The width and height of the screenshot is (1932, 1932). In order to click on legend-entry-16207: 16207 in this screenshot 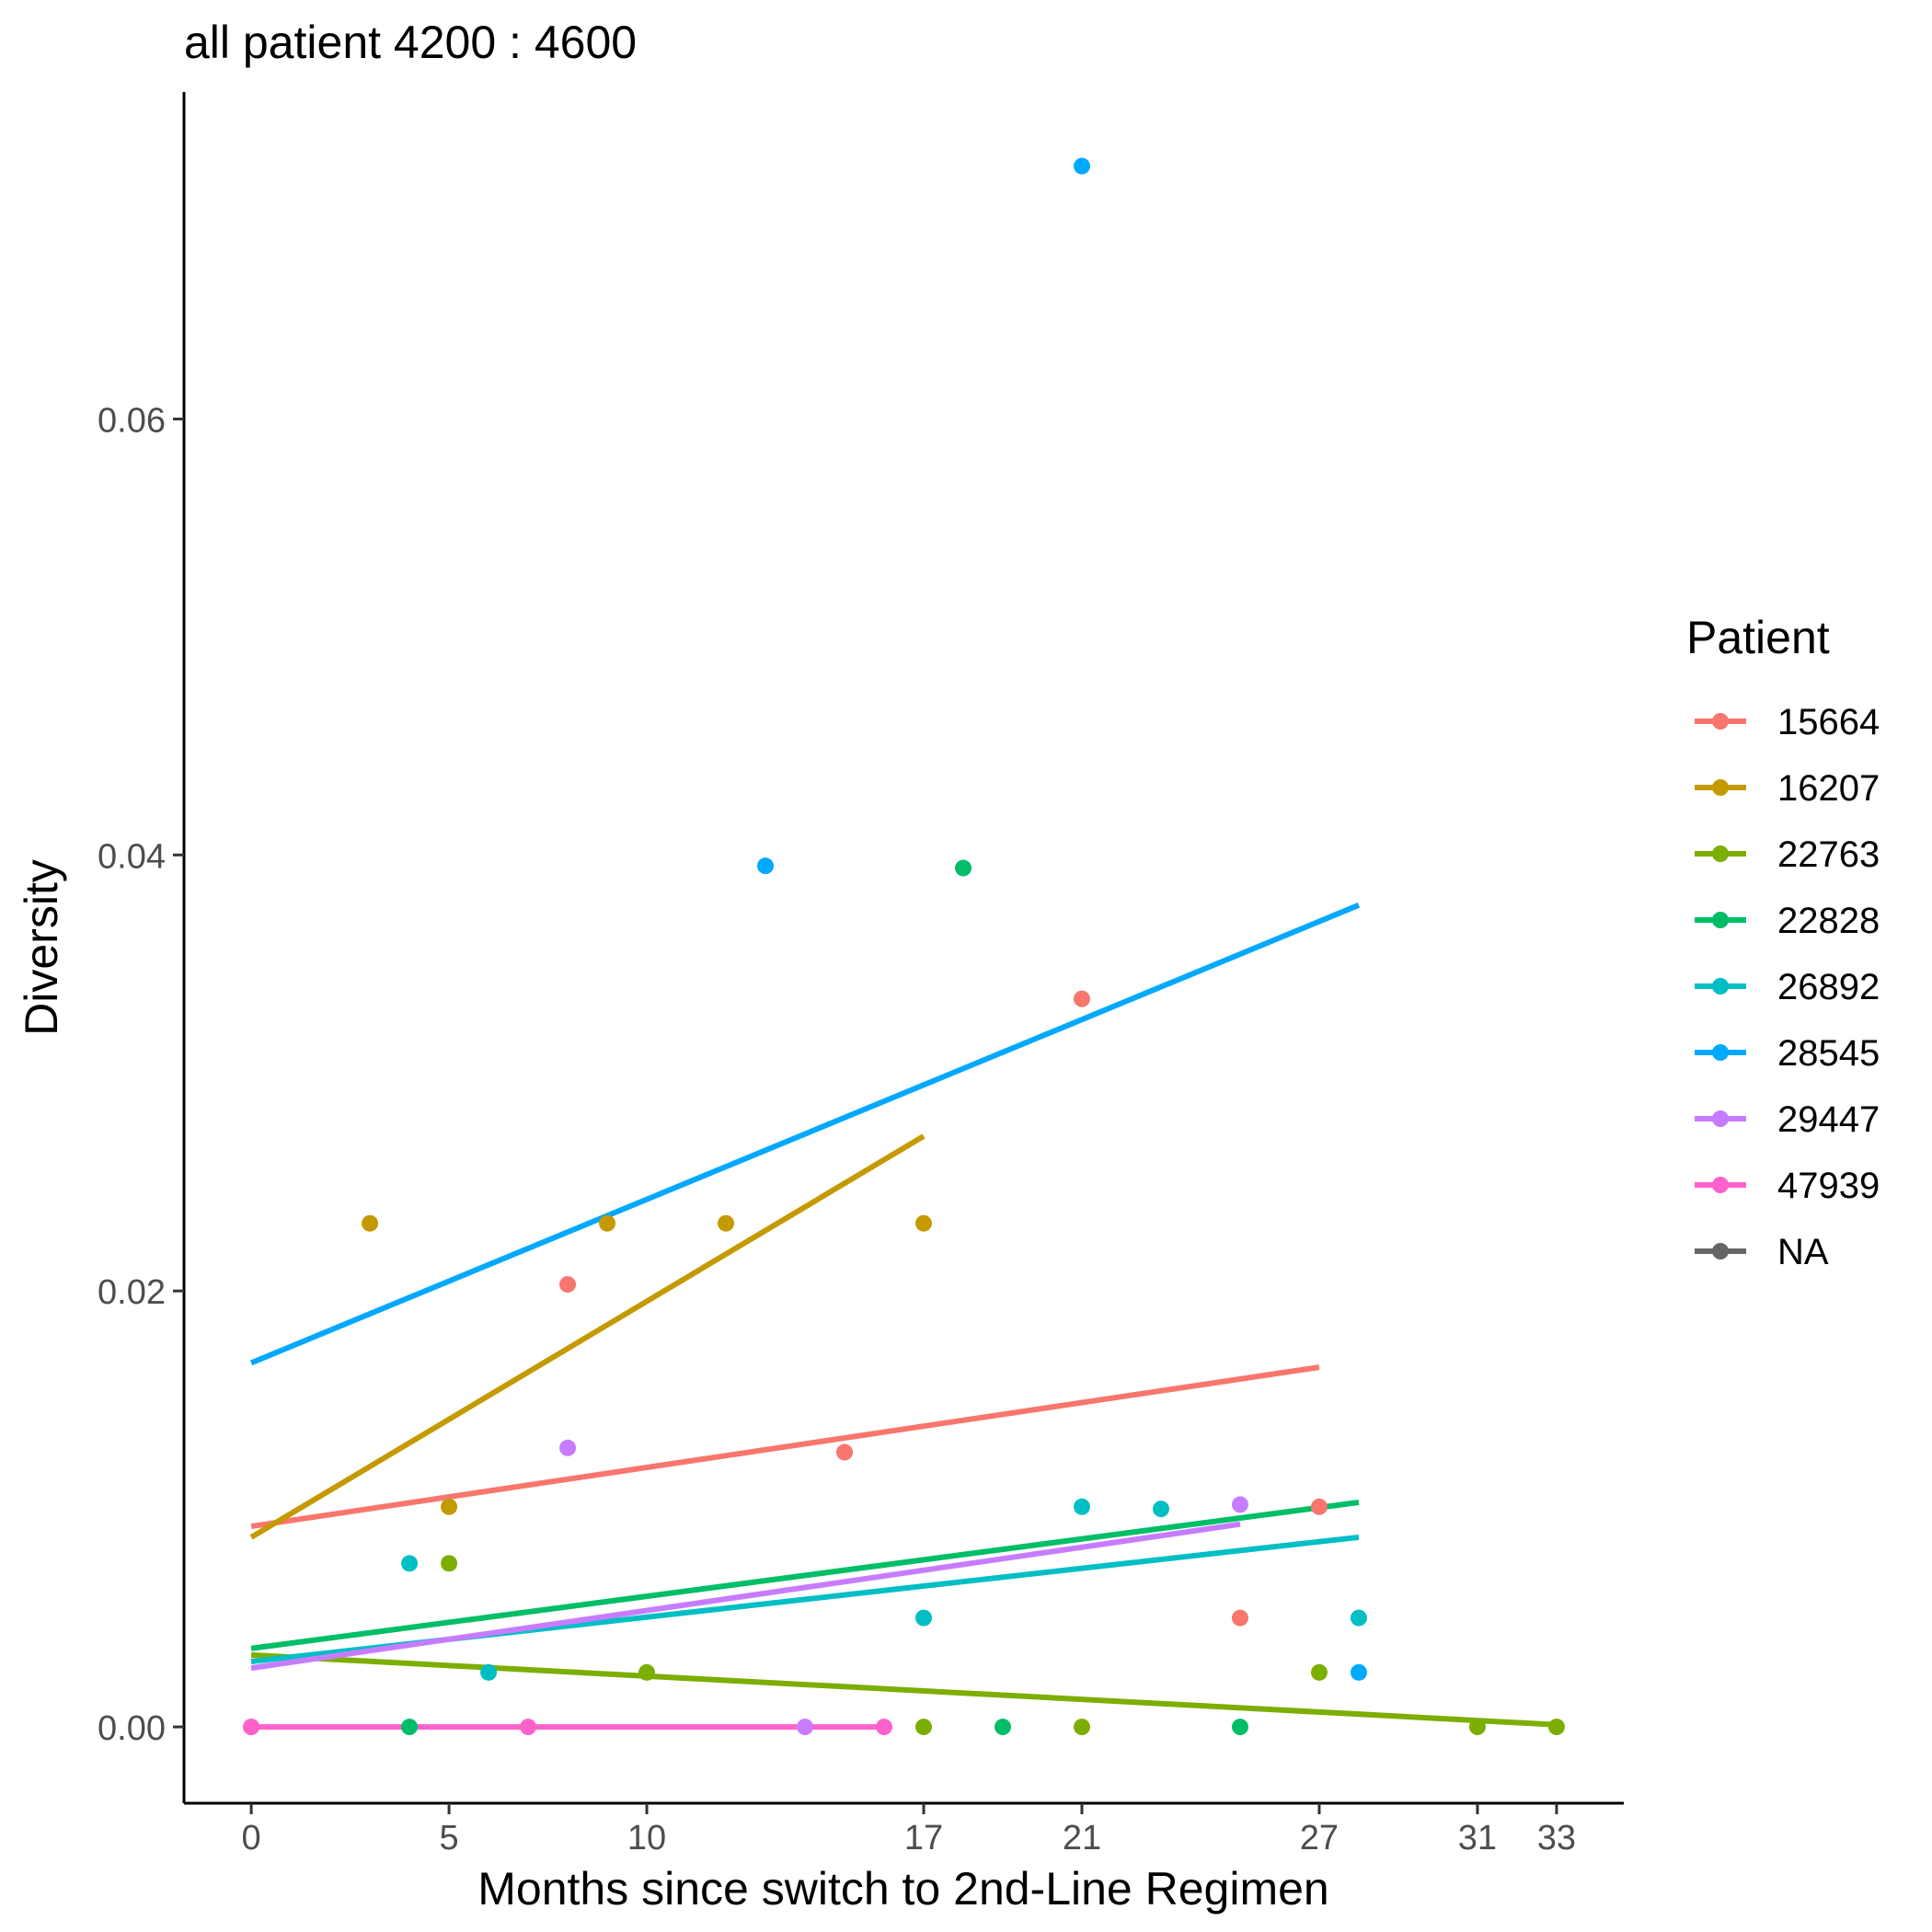, I will do `click(1787, 788)`.